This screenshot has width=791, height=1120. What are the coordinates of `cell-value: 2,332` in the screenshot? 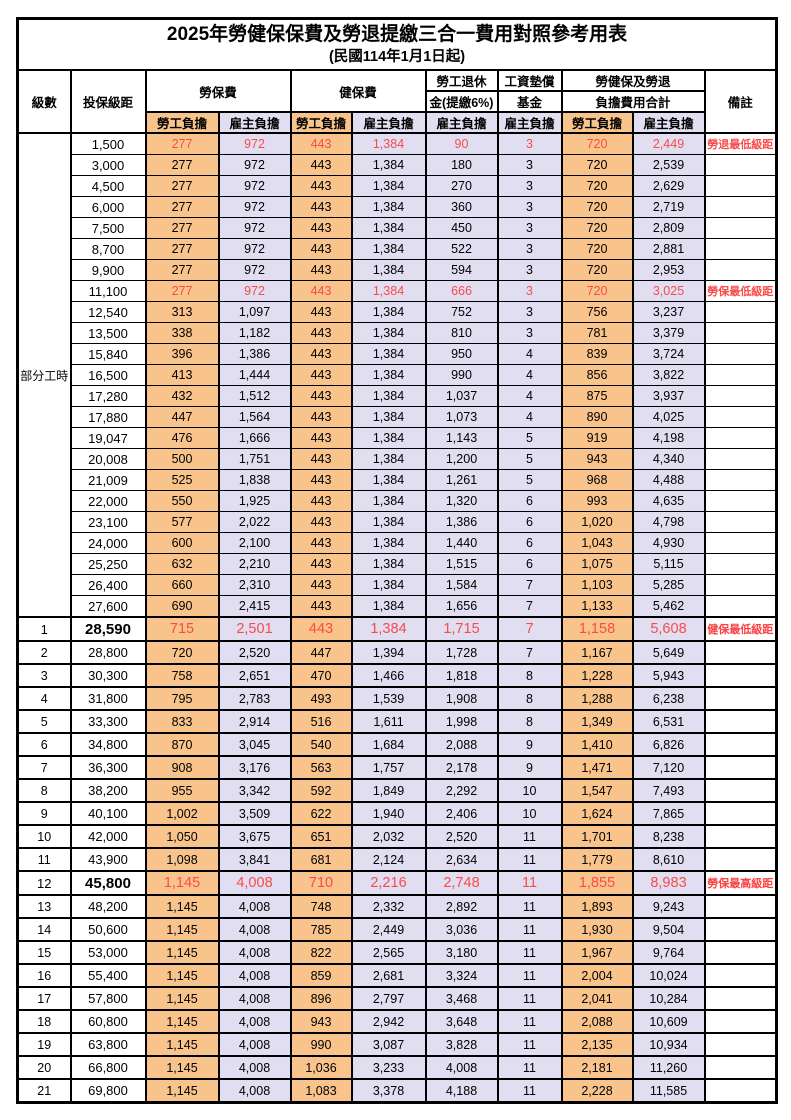 It's located at (388, 906).